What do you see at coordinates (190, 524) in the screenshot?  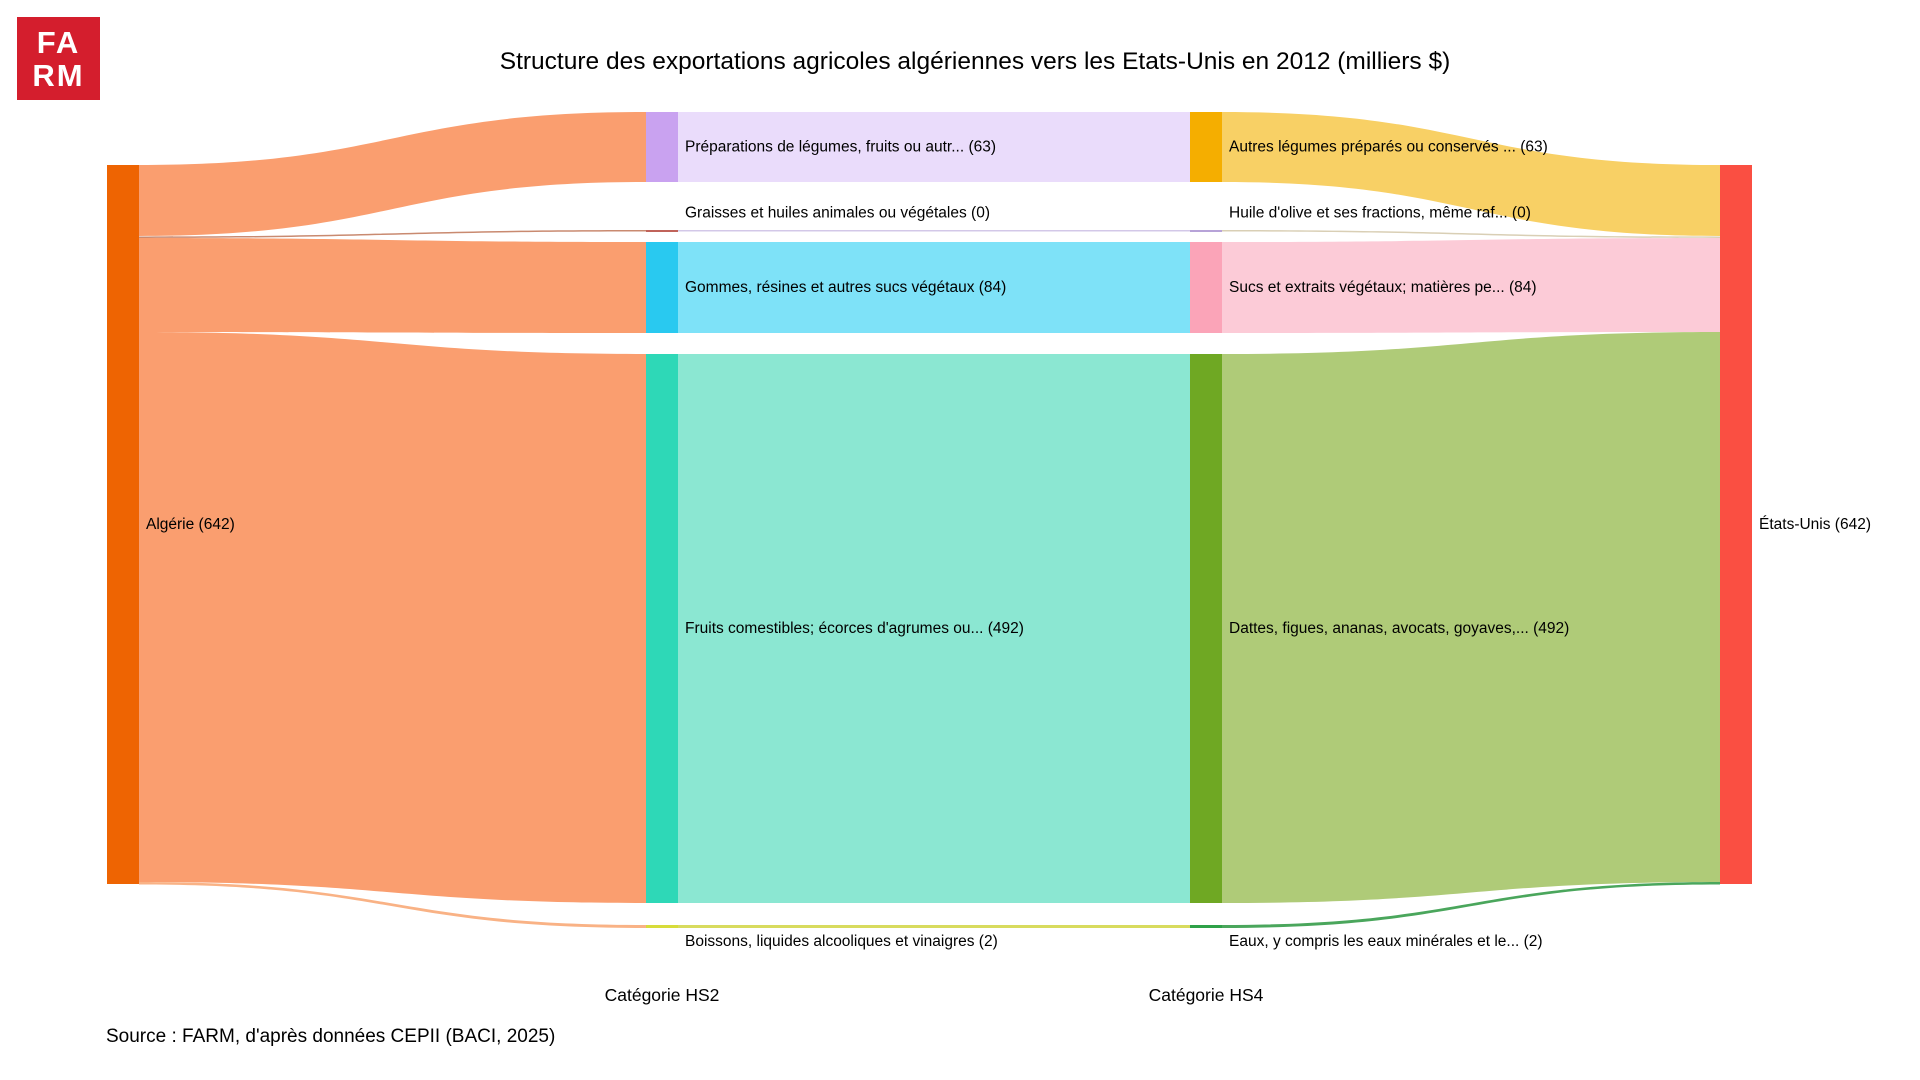 I see `sankey-node-label-algerie: Algérie (642)` at bounding box center [190, 524].